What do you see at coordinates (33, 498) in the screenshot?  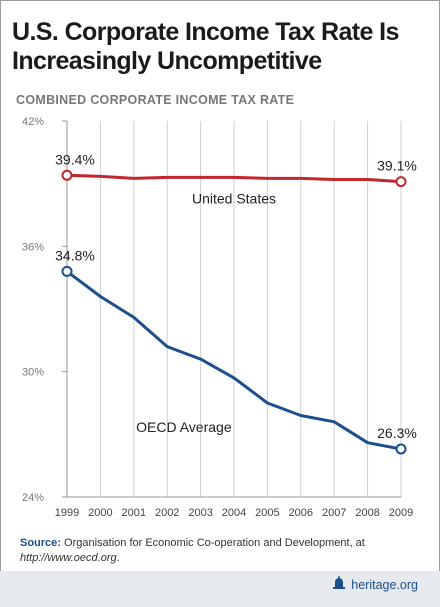 I see `y-tick-label: 24%` at bounding box center [33, 498].